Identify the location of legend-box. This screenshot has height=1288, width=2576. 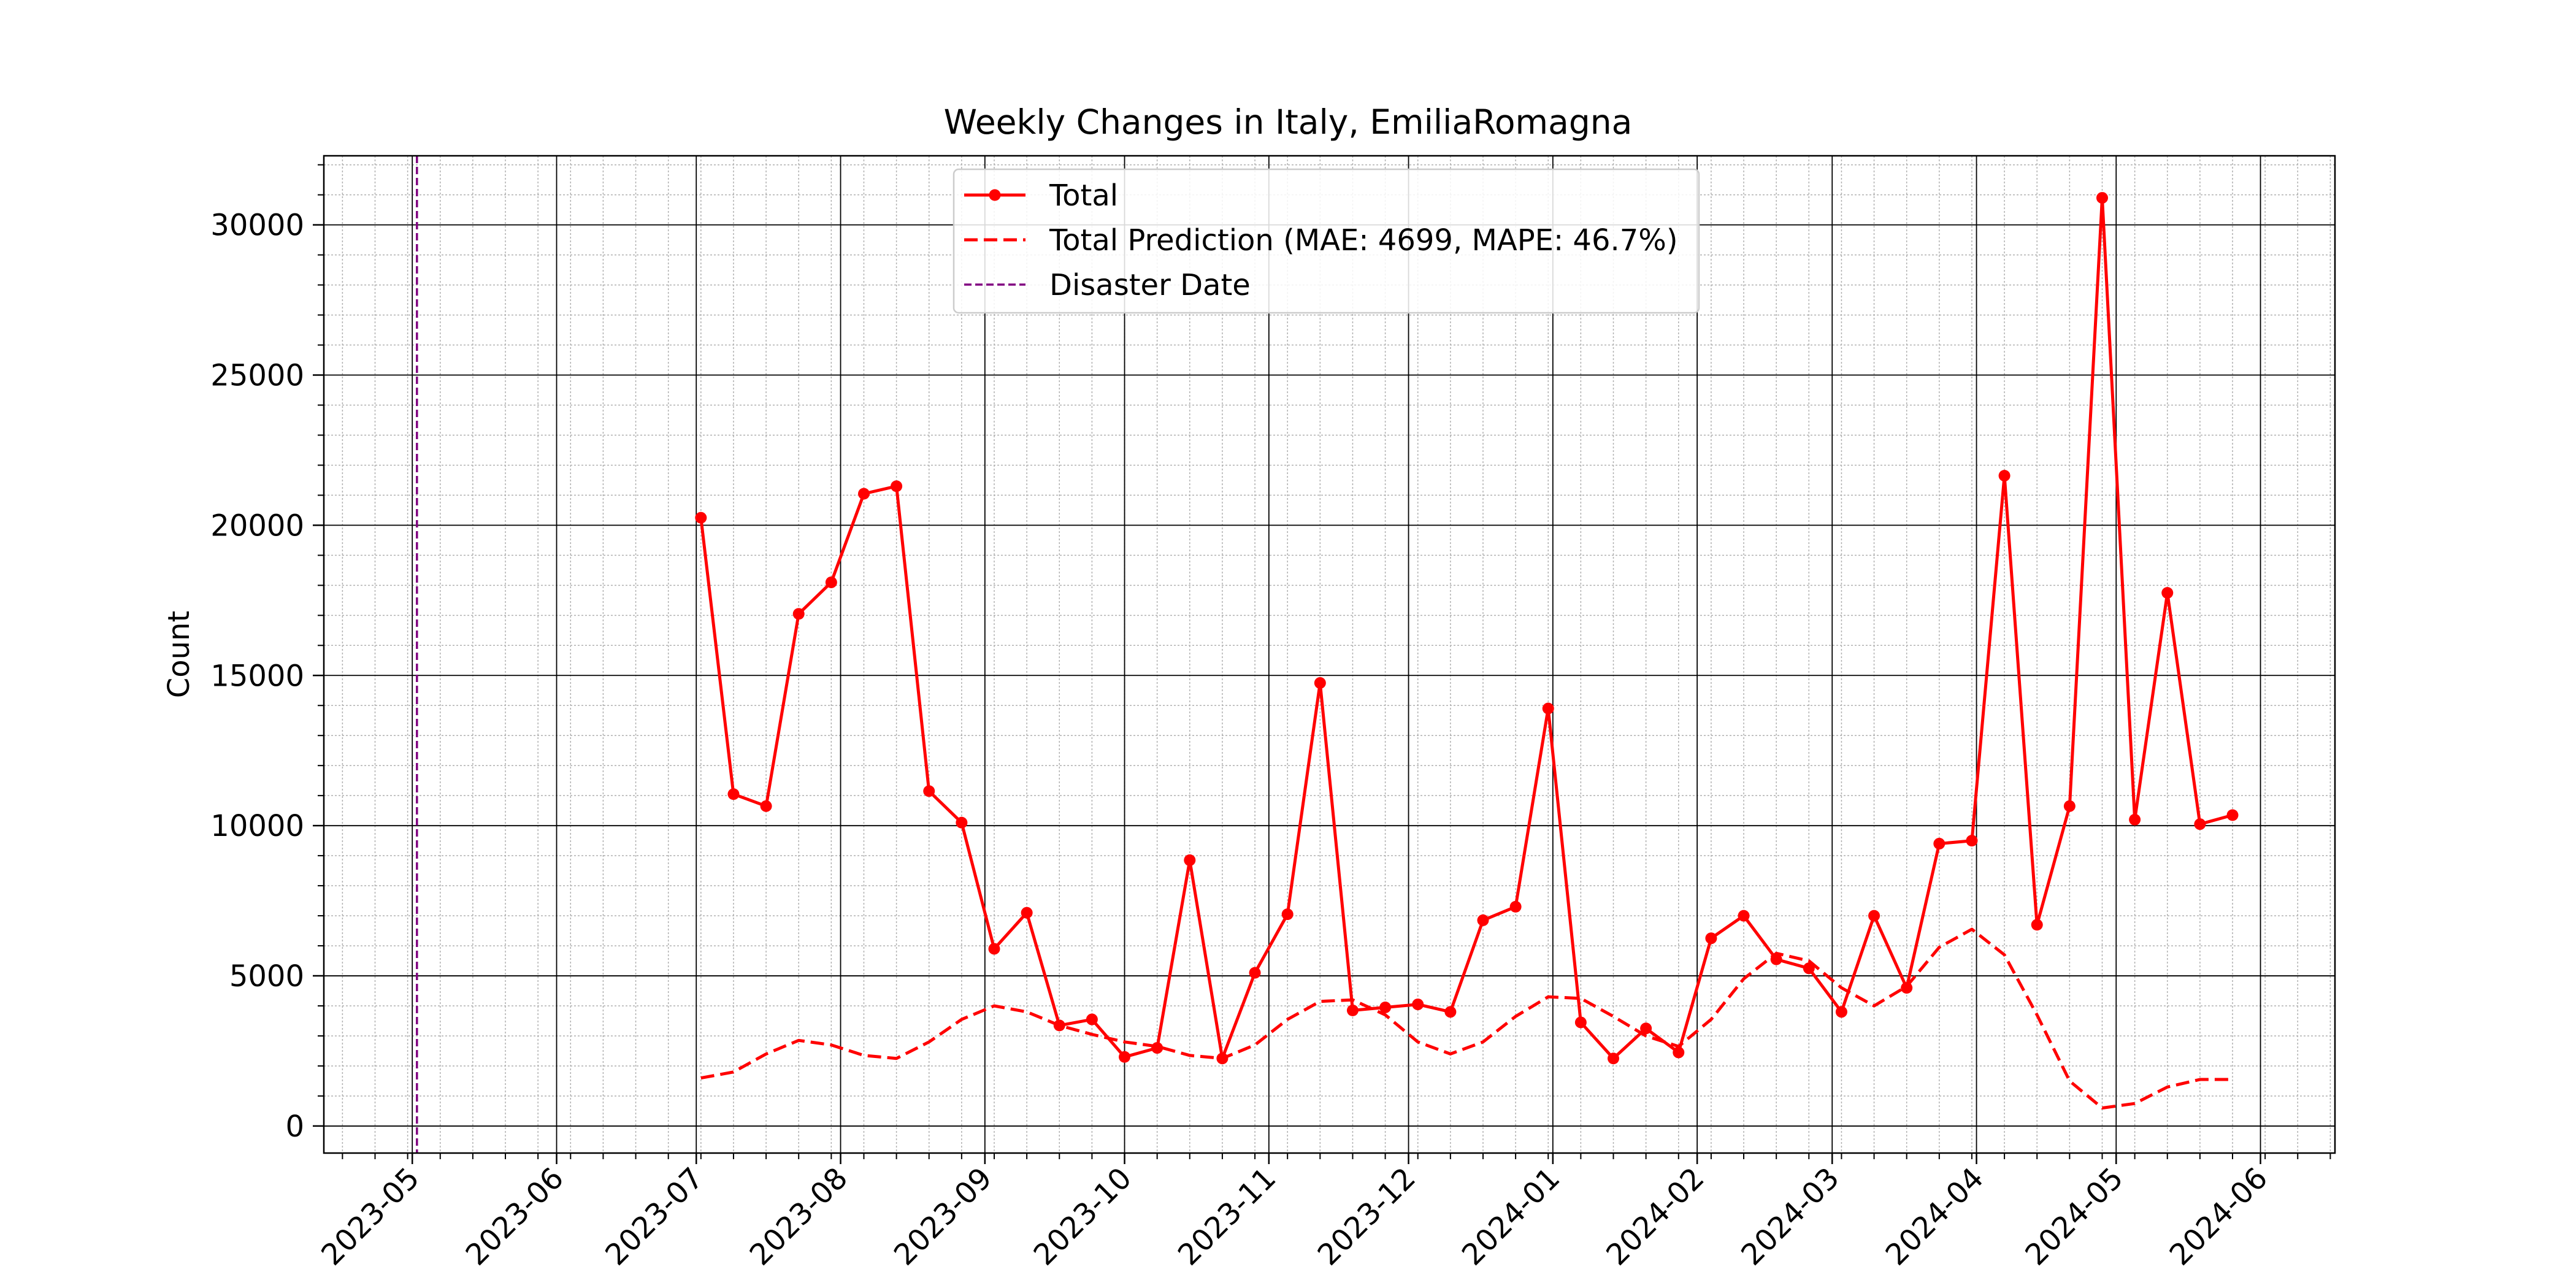
(1326, 241).